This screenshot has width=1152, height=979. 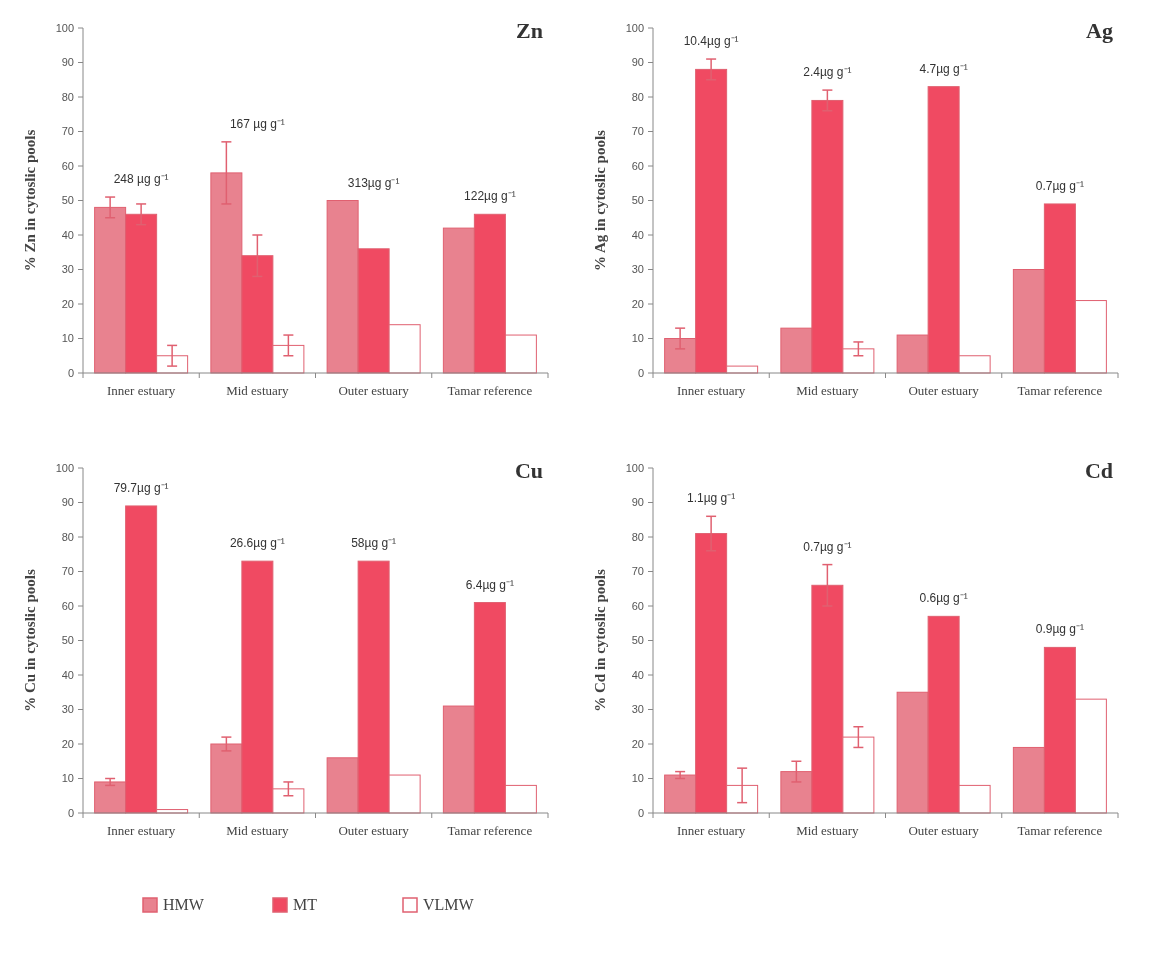 I want to click on y-axis-title: % Zn in cytoslic pools, so click(x=30, y=200).